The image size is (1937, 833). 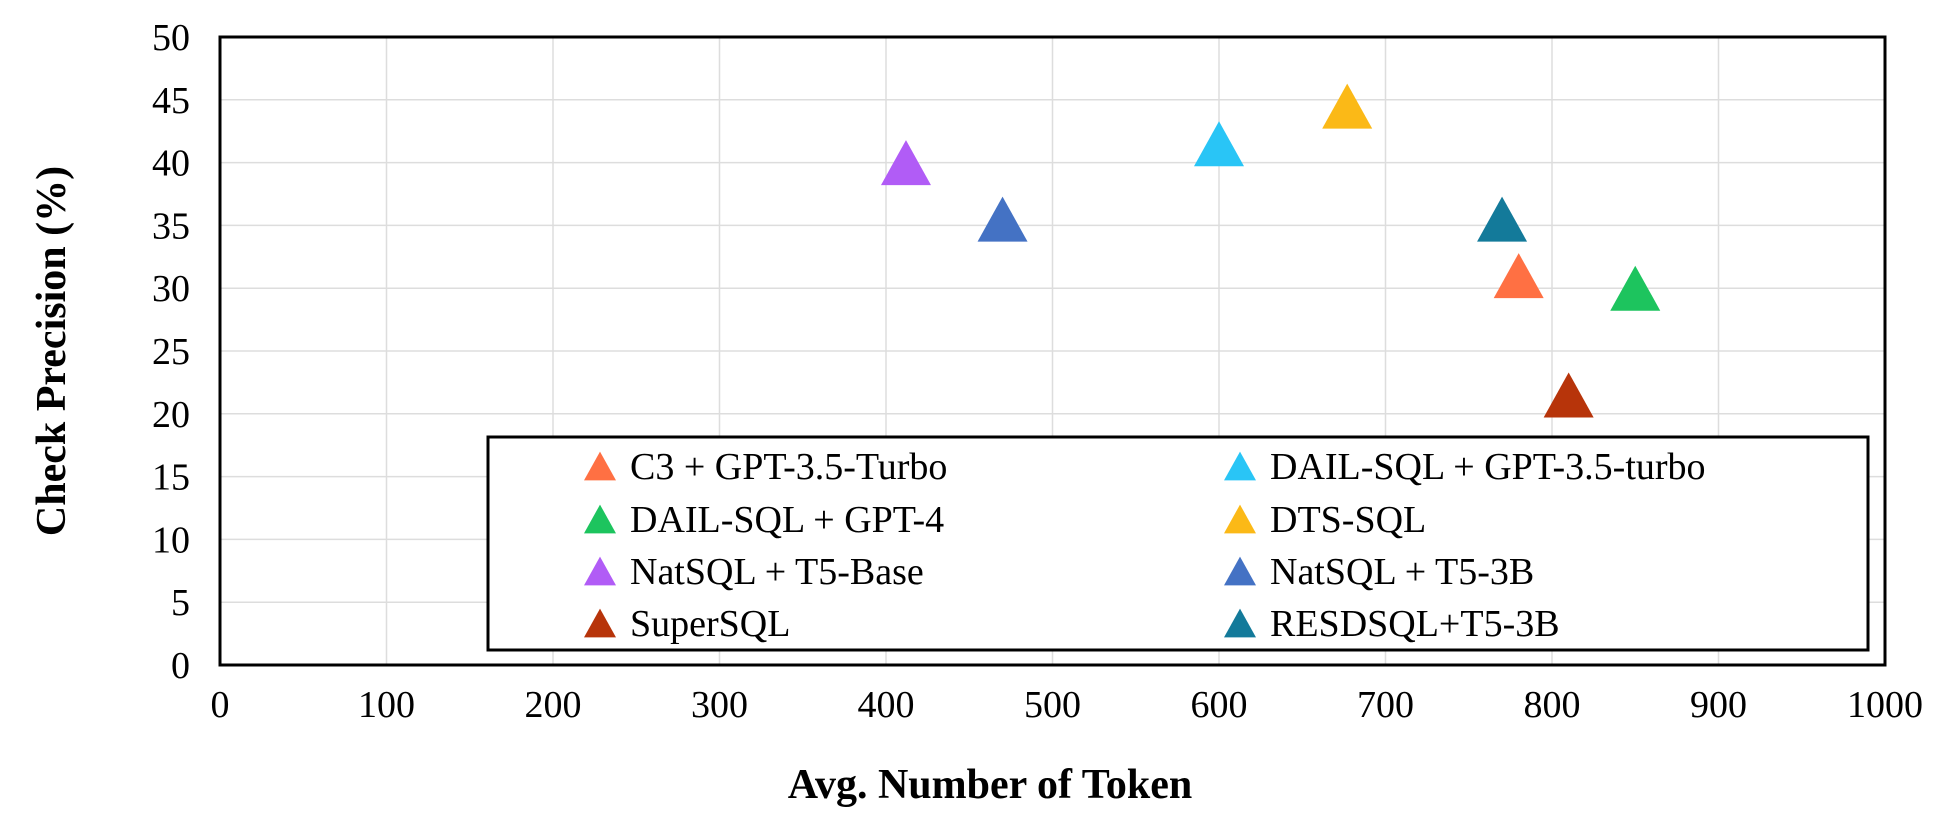 What do you see at coordinates (1385, 705) in the screenshot?
I see `x-tick-label: 700` at bounding box center [1385, 705].